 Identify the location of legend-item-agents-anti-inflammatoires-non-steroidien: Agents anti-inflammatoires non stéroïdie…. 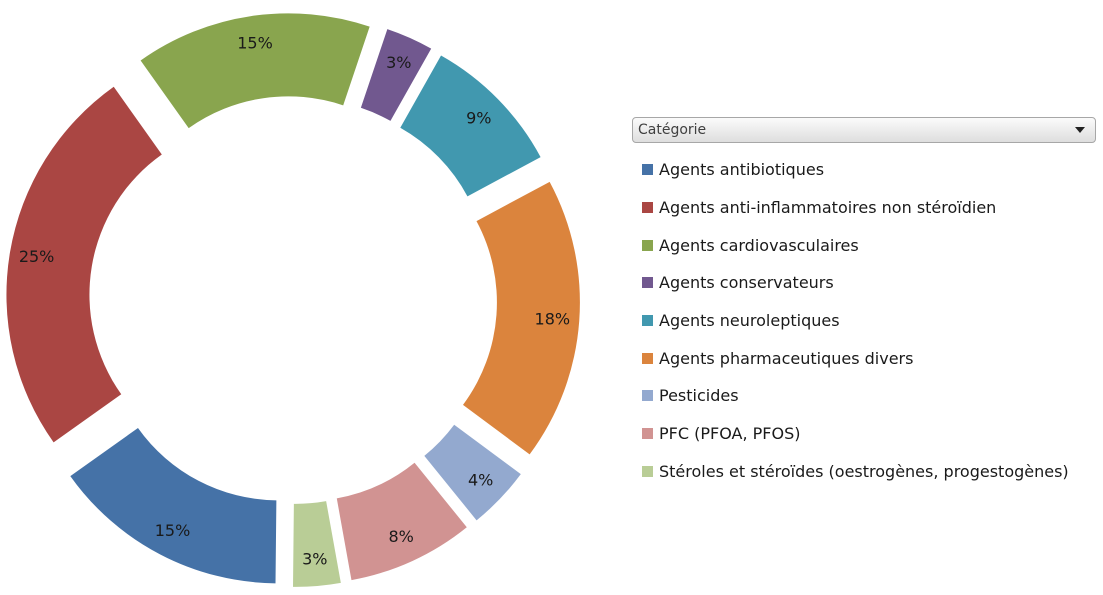
(855, 208).